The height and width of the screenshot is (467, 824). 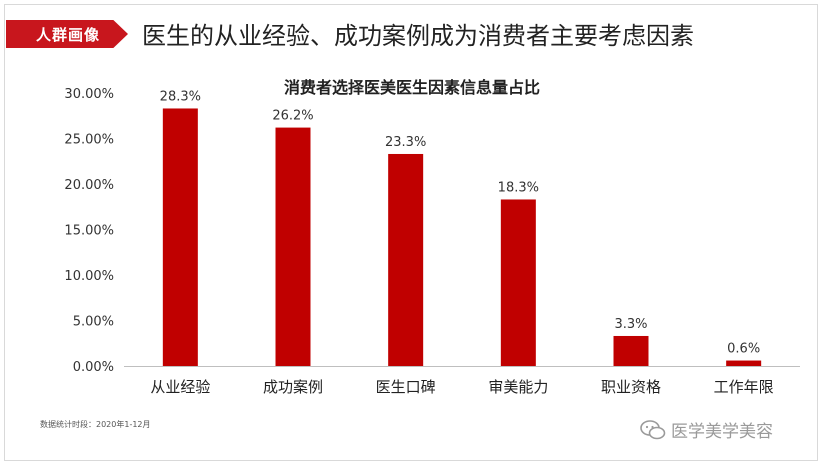 I want to click on x-tick-label: 审美能力, so click(x=518, y=387).